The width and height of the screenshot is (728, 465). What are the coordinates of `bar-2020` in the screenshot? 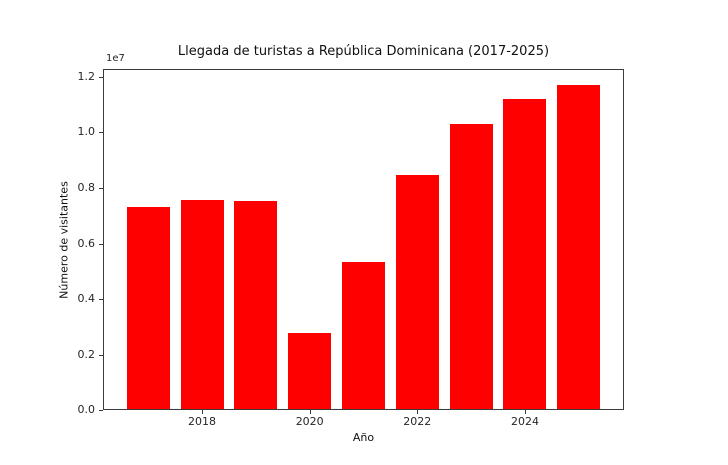 It's located at (310, 370).